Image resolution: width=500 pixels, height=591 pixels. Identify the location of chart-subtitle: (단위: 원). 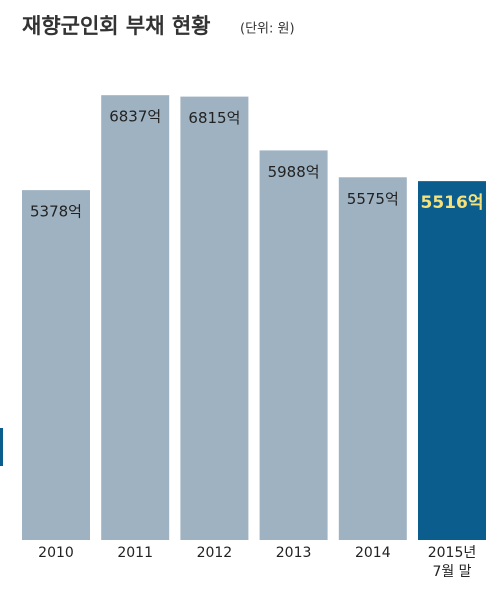
(267, 29).